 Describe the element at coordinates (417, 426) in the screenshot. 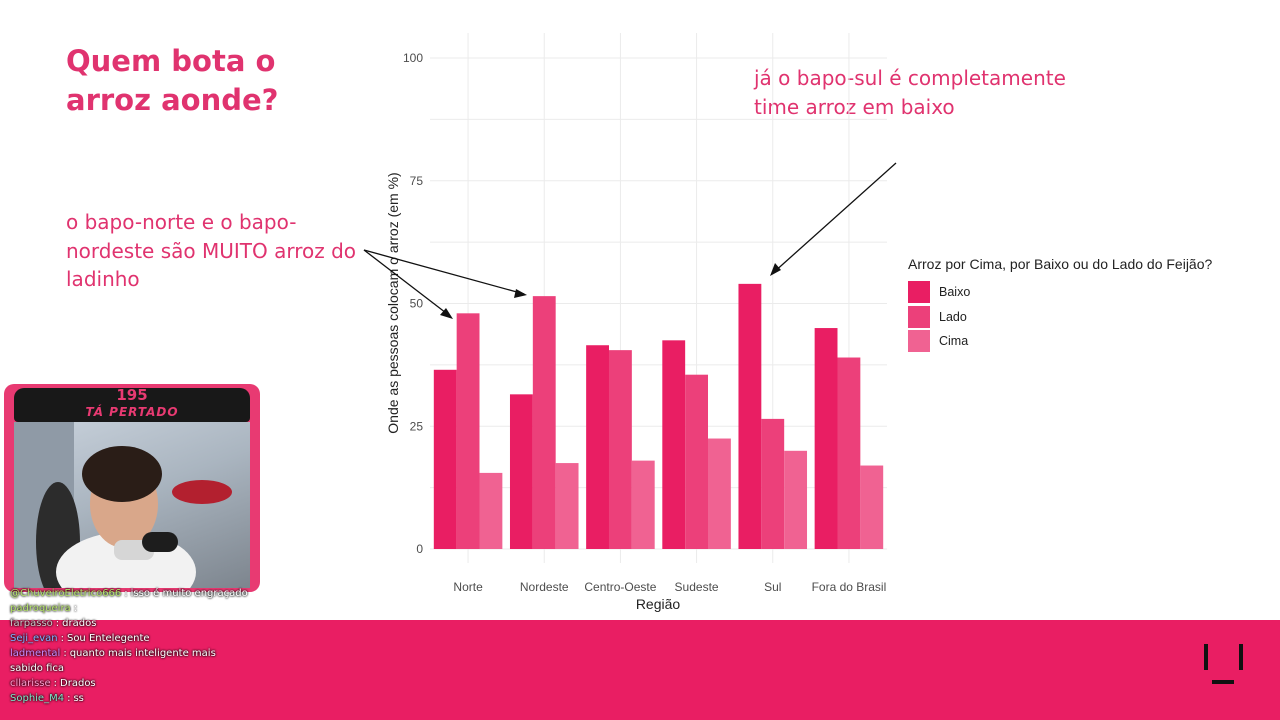

I see `y-tick-label: 25` at that location.